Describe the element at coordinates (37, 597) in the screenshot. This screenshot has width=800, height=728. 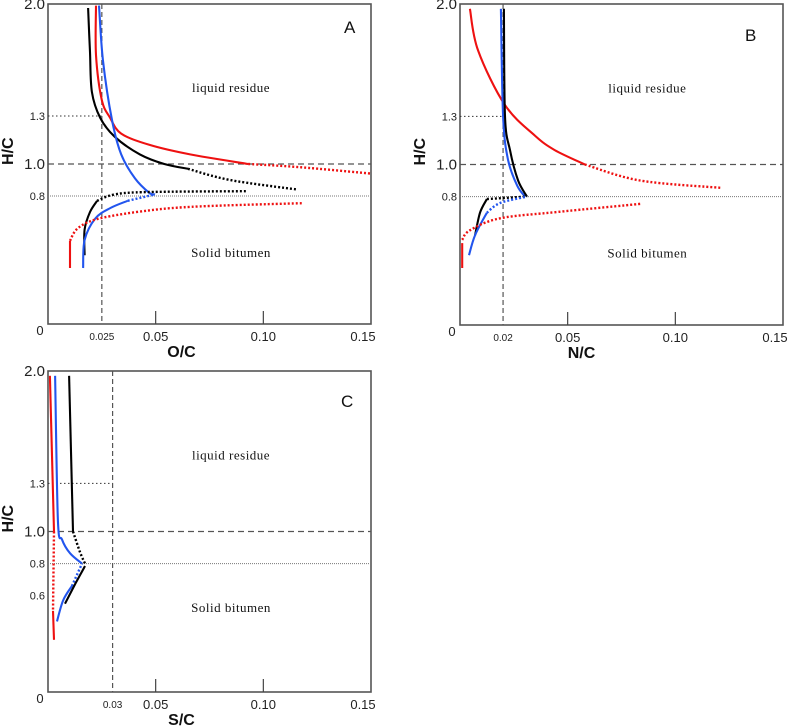
I see `y-tick-label: 0.6` at that location.